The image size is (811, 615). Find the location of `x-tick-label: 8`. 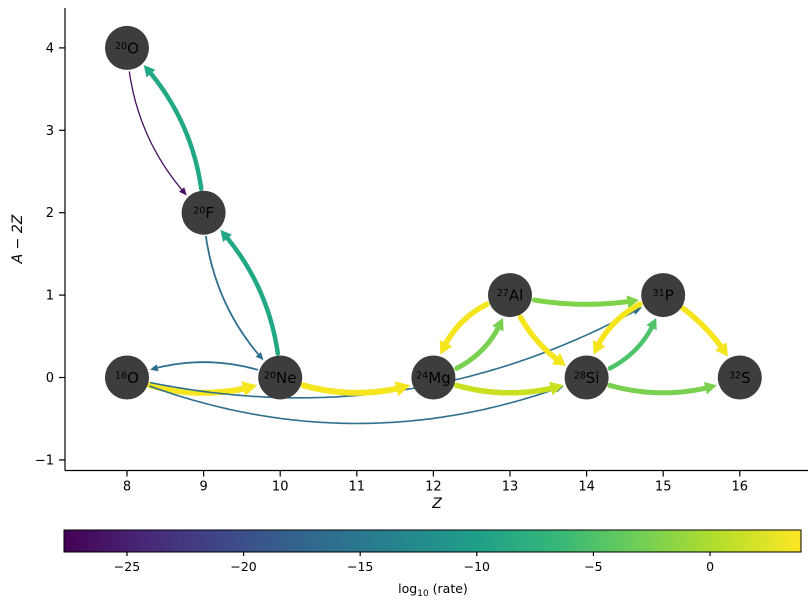

x-tick-label: 8 is located at coordinates (127, 487).